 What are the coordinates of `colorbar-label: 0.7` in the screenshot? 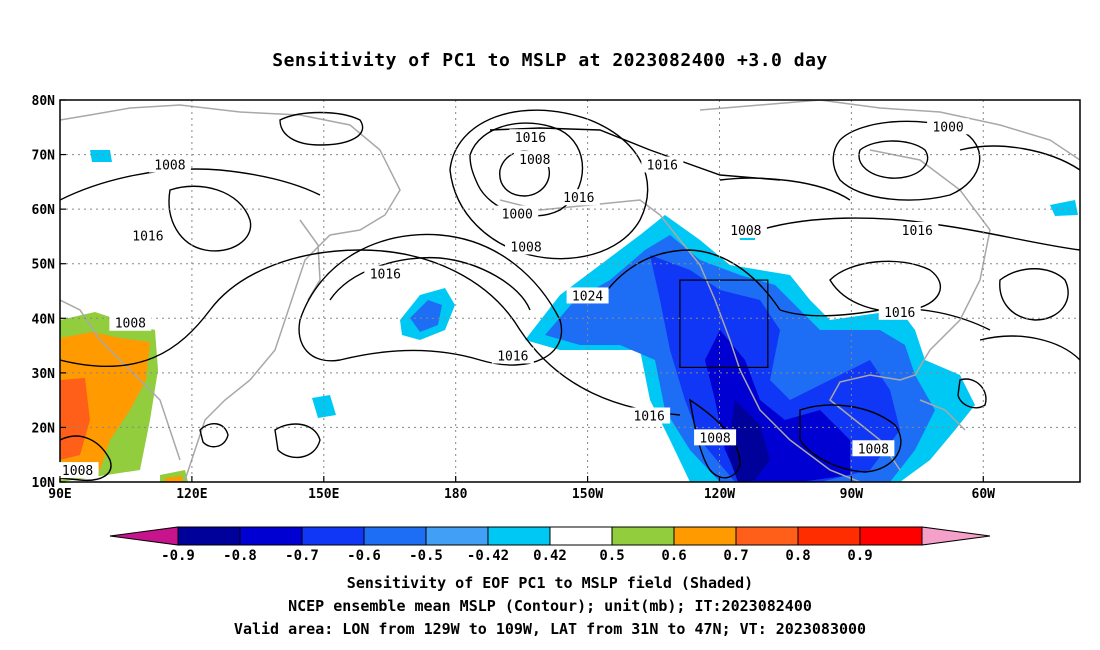 It's located at (735, 556).